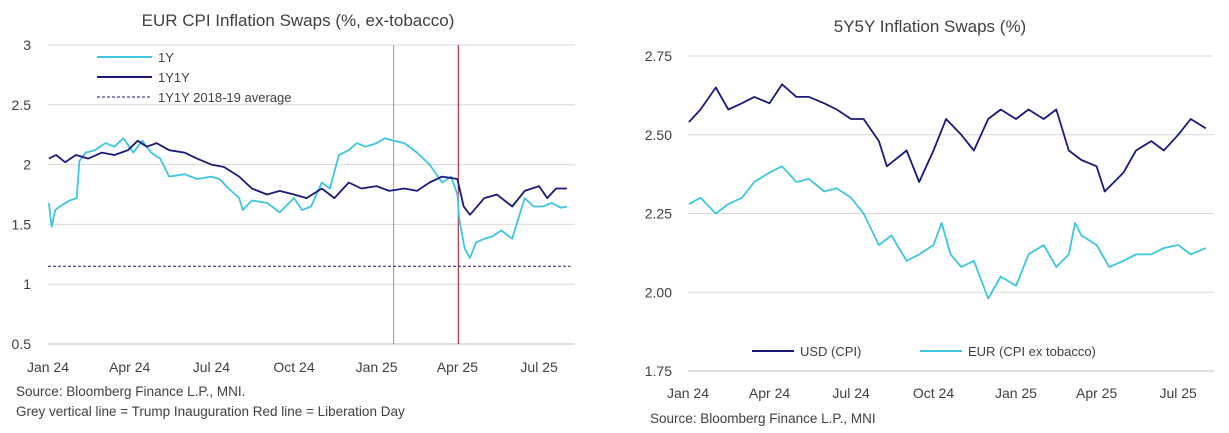 This screenshot has height=433, width=1229. Describe the element at coordinates (947, 232) in the screenshot. I see `series-line-eur-cpi-ex-tobacco` at that location.